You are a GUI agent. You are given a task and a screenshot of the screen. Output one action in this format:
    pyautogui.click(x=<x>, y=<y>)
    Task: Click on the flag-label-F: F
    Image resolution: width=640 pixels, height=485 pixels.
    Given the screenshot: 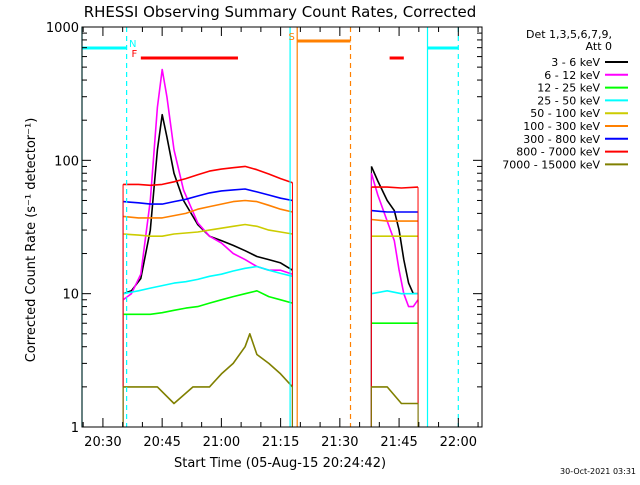 What is the action you would take?
    pyautogui.click(x=135, y=54)
    